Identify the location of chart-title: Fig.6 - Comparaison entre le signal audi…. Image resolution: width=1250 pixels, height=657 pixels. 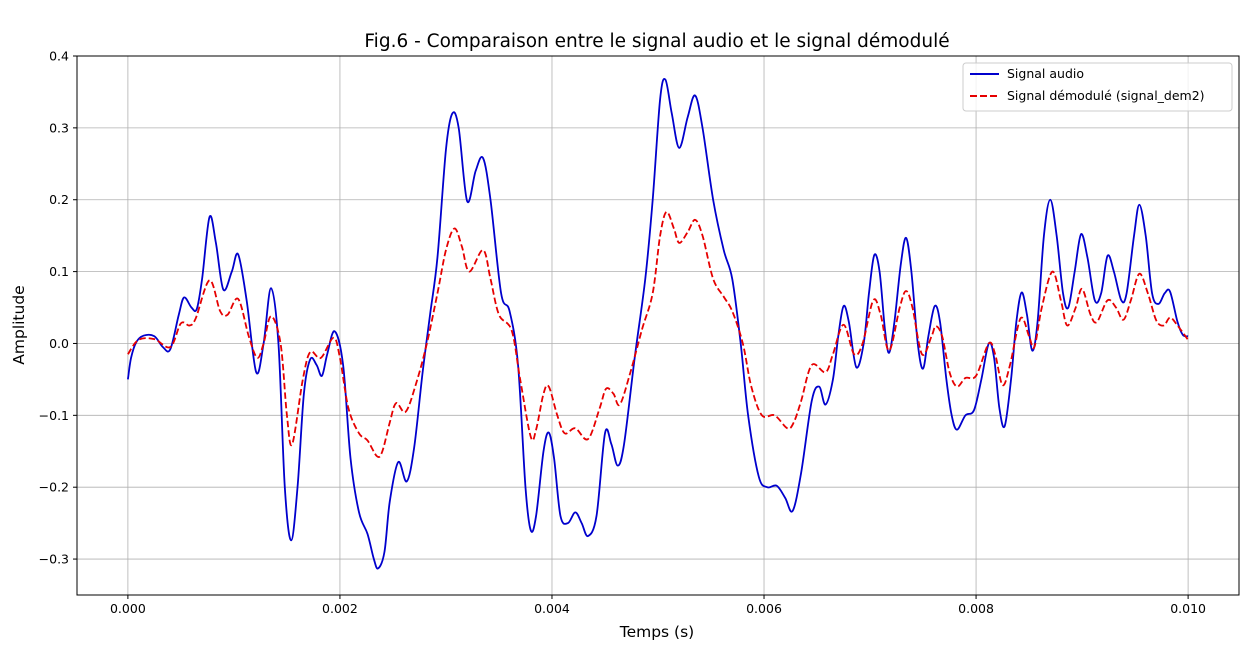
(656, 41).